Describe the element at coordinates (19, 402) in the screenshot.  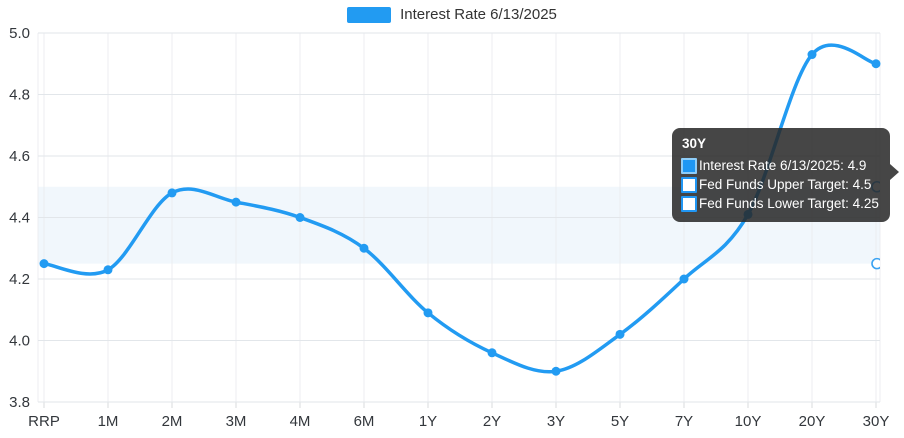
I see `y-tick-label: 3.8` at that location.